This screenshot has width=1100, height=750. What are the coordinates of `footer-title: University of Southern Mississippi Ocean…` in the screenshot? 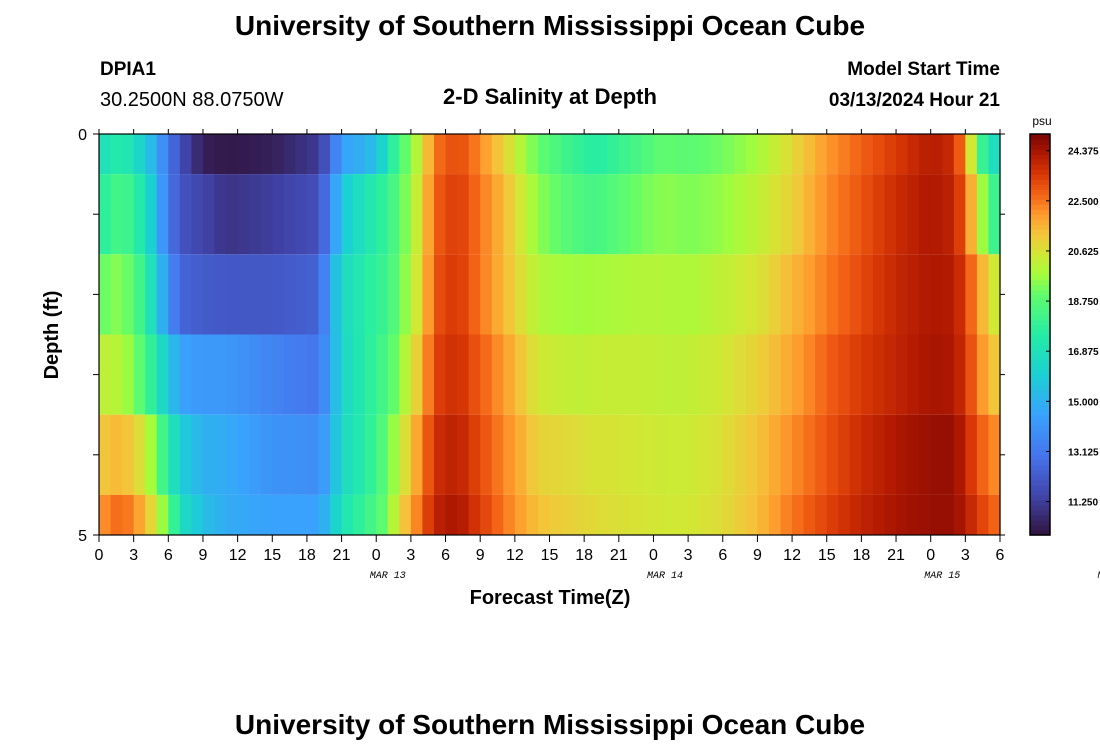 It's located at (550, 724).